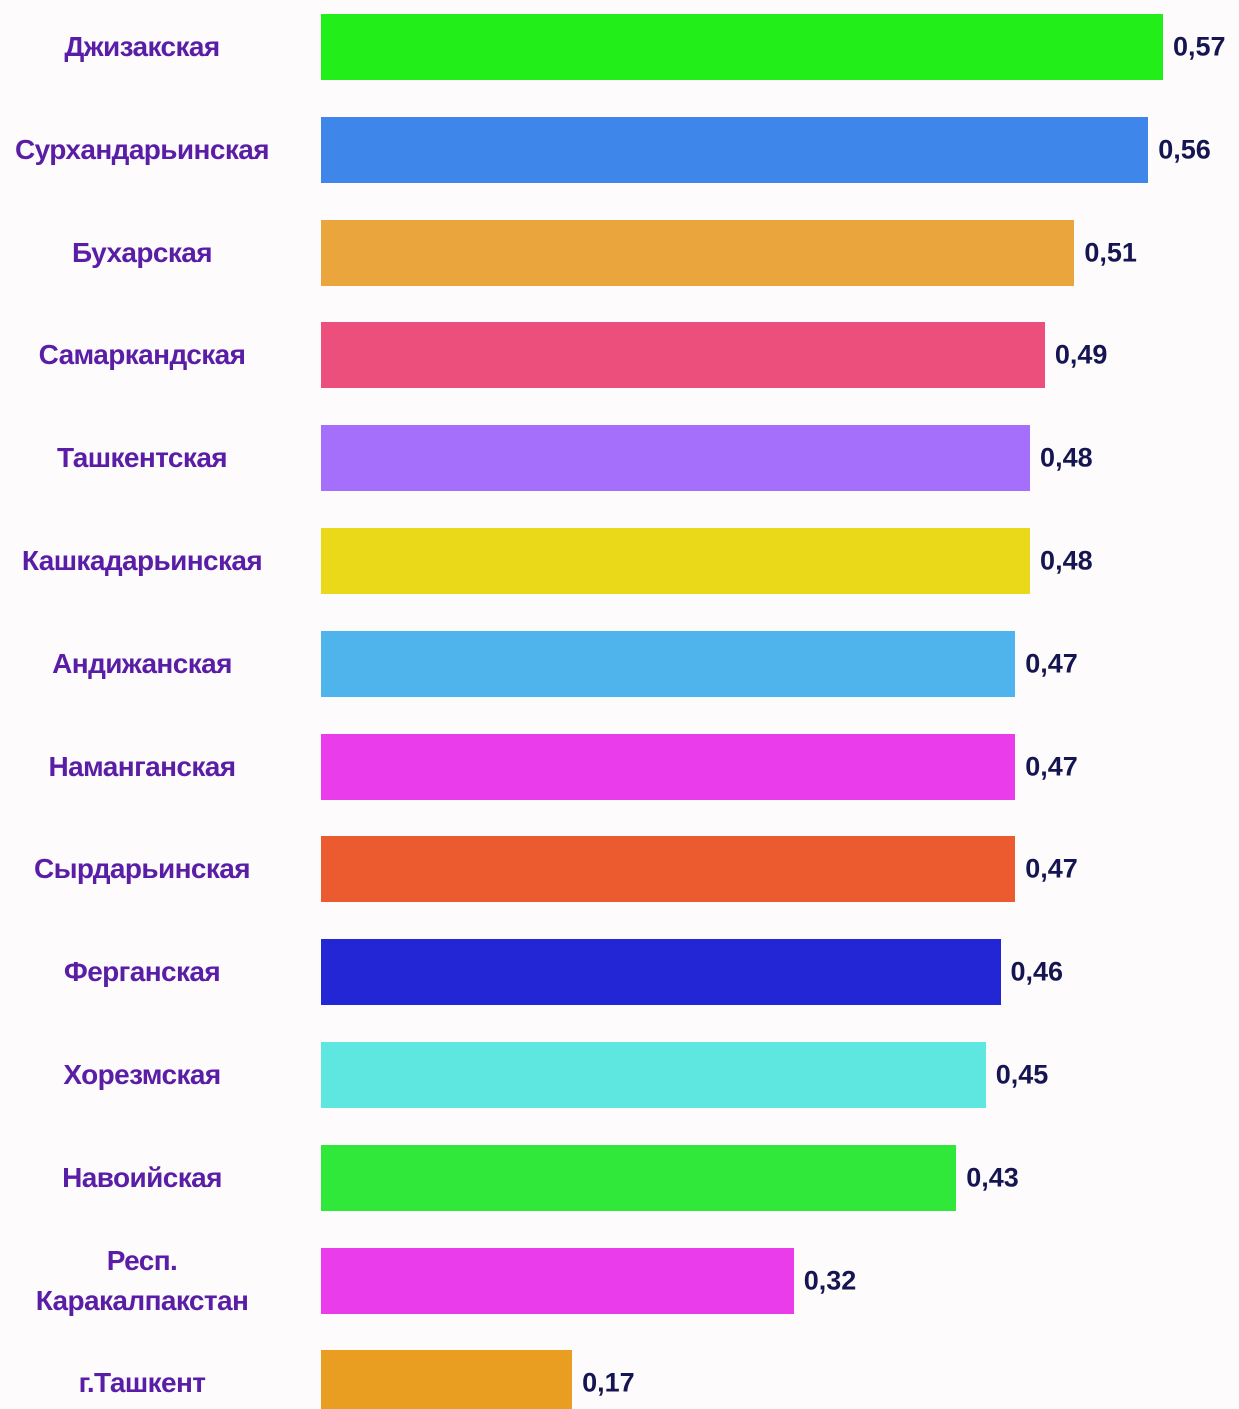 The image size is (1239, 1409). What do you see at coordinates (608, 1382) in the screenshot?
I see `value-label: 0,17` at bounding box center [608, 1382].